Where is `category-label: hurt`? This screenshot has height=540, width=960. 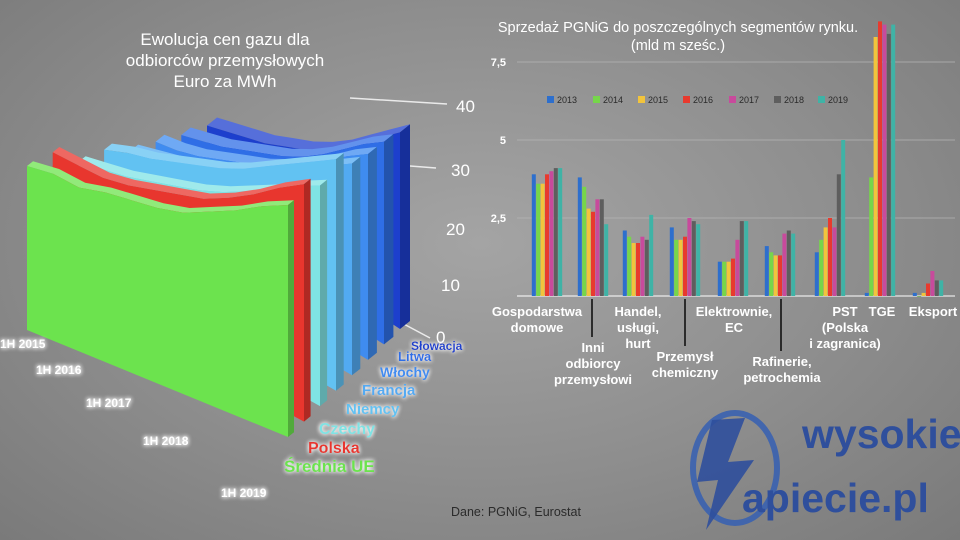
category-label: hurt is located at coordinates (638, 343).